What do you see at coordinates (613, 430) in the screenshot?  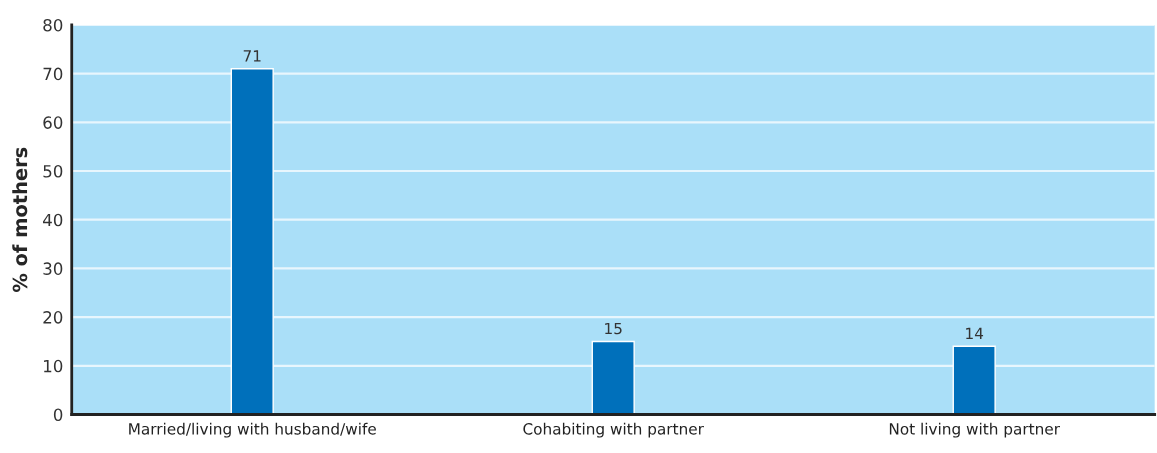 I see `x-tick-label: Cohabiting with partner` at bounding box center [613, 430].